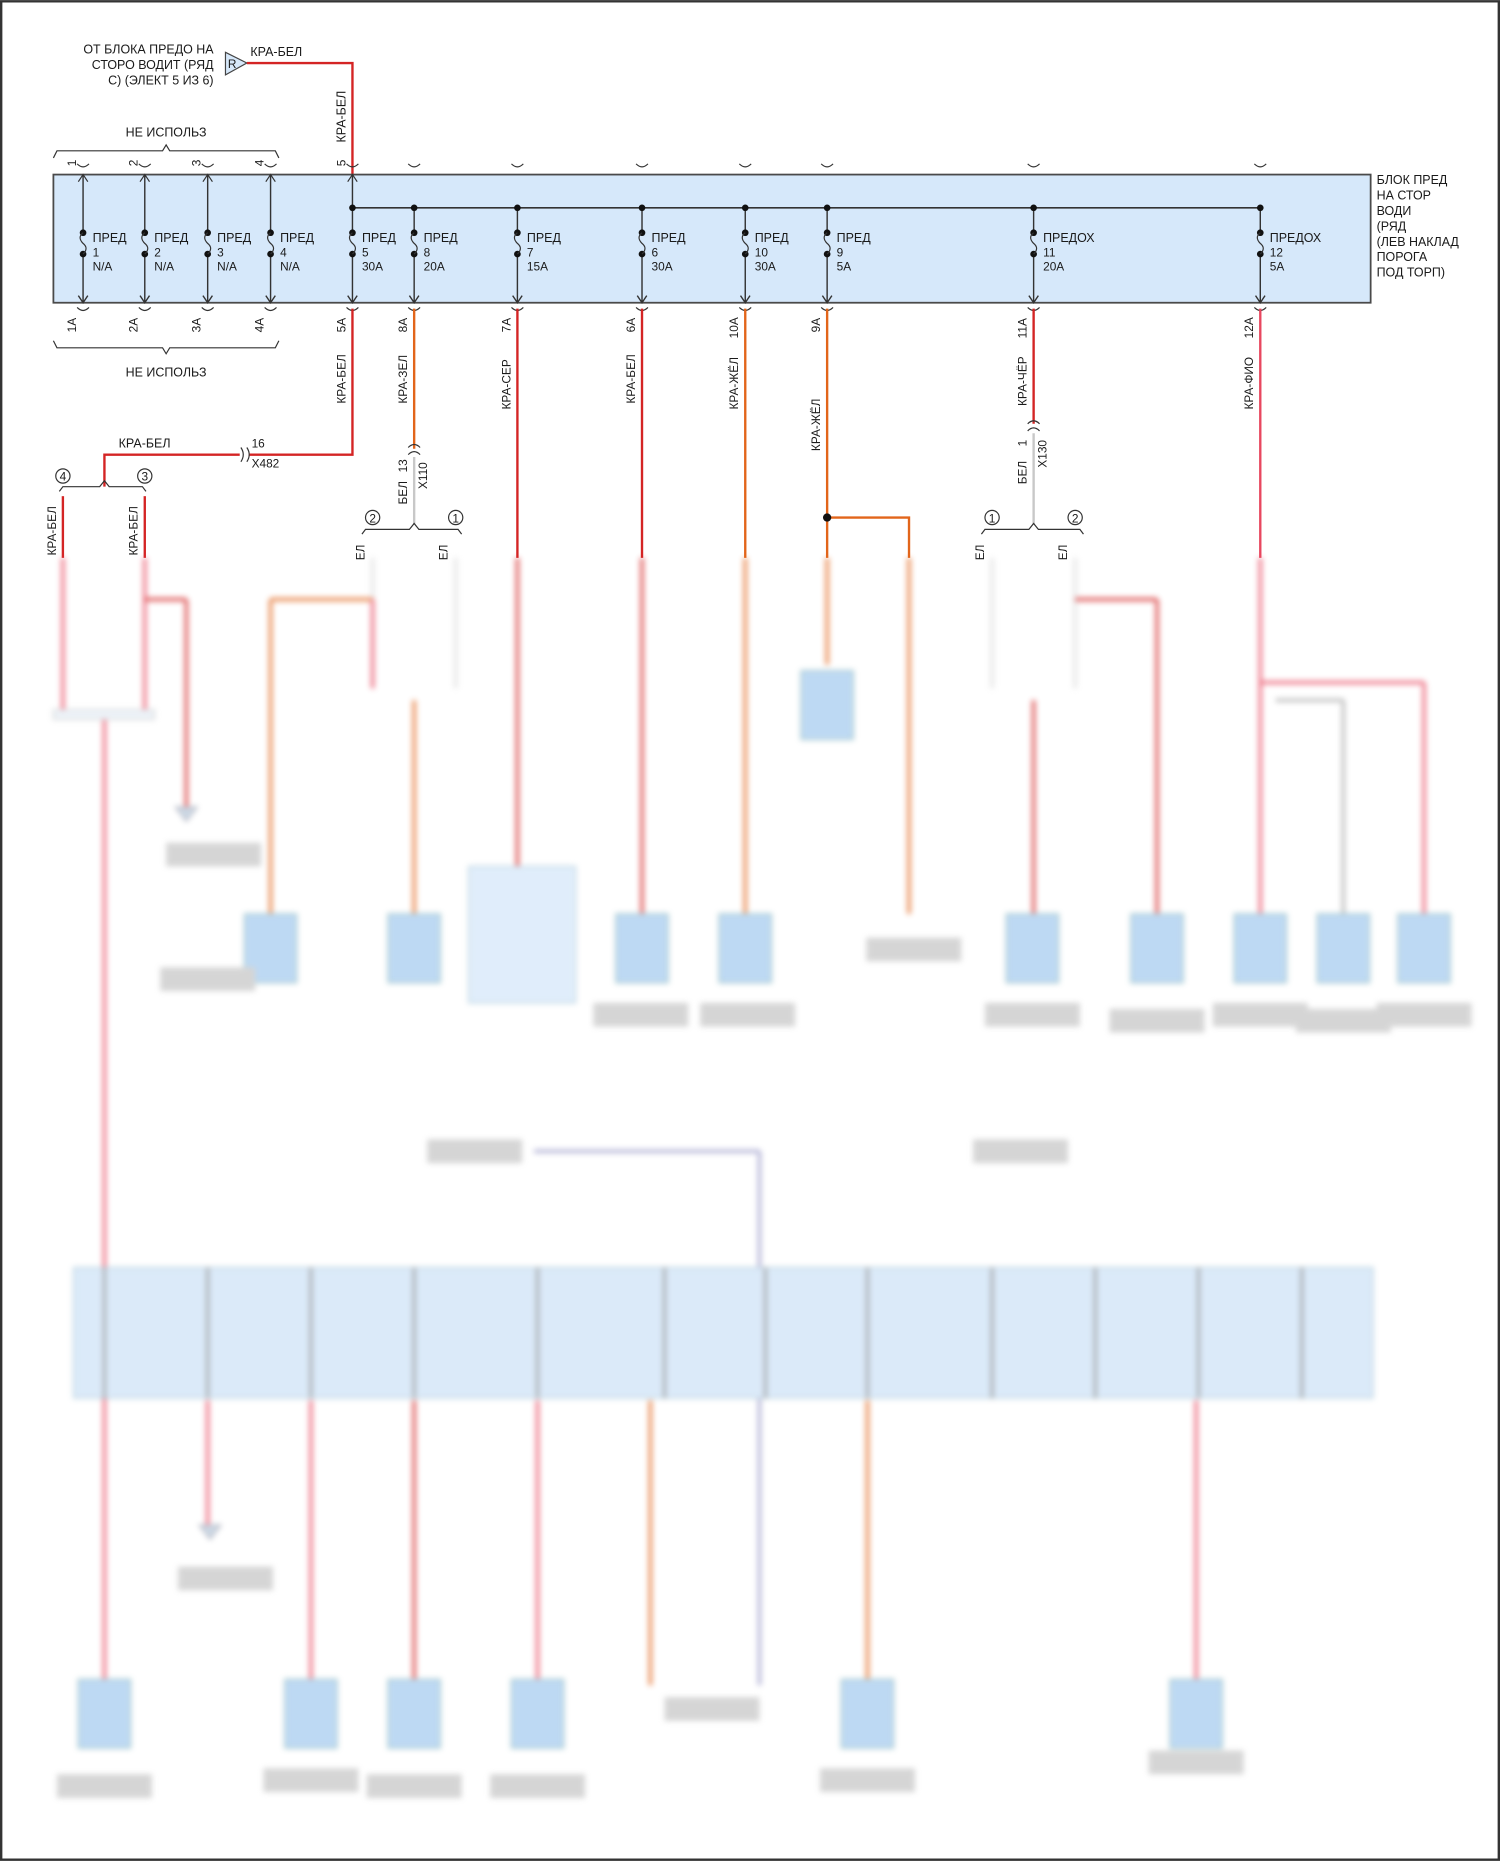 The image size is (1500, 1861). Describe the element at coordinates (1418, 242) in the screenshot. I see `block-label-line: (ЛЕВ НАКЛАД` at that location.